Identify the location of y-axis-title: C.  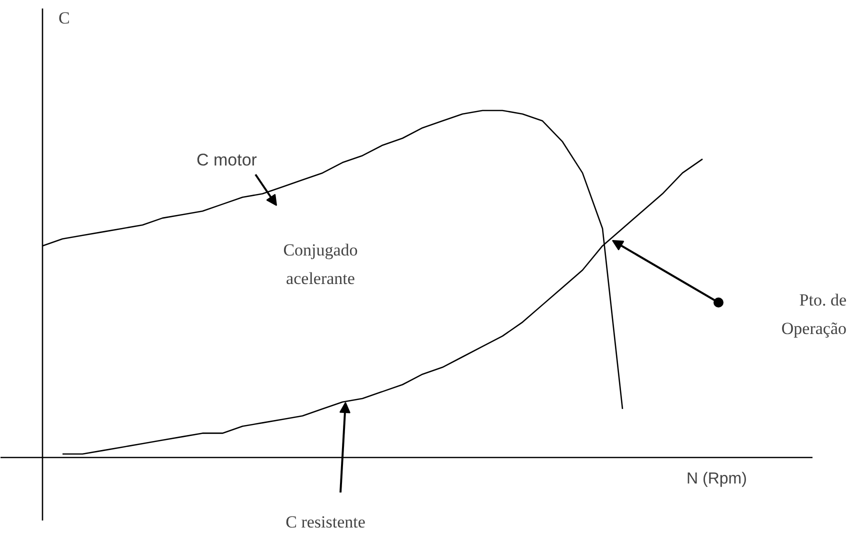
(64, 18).